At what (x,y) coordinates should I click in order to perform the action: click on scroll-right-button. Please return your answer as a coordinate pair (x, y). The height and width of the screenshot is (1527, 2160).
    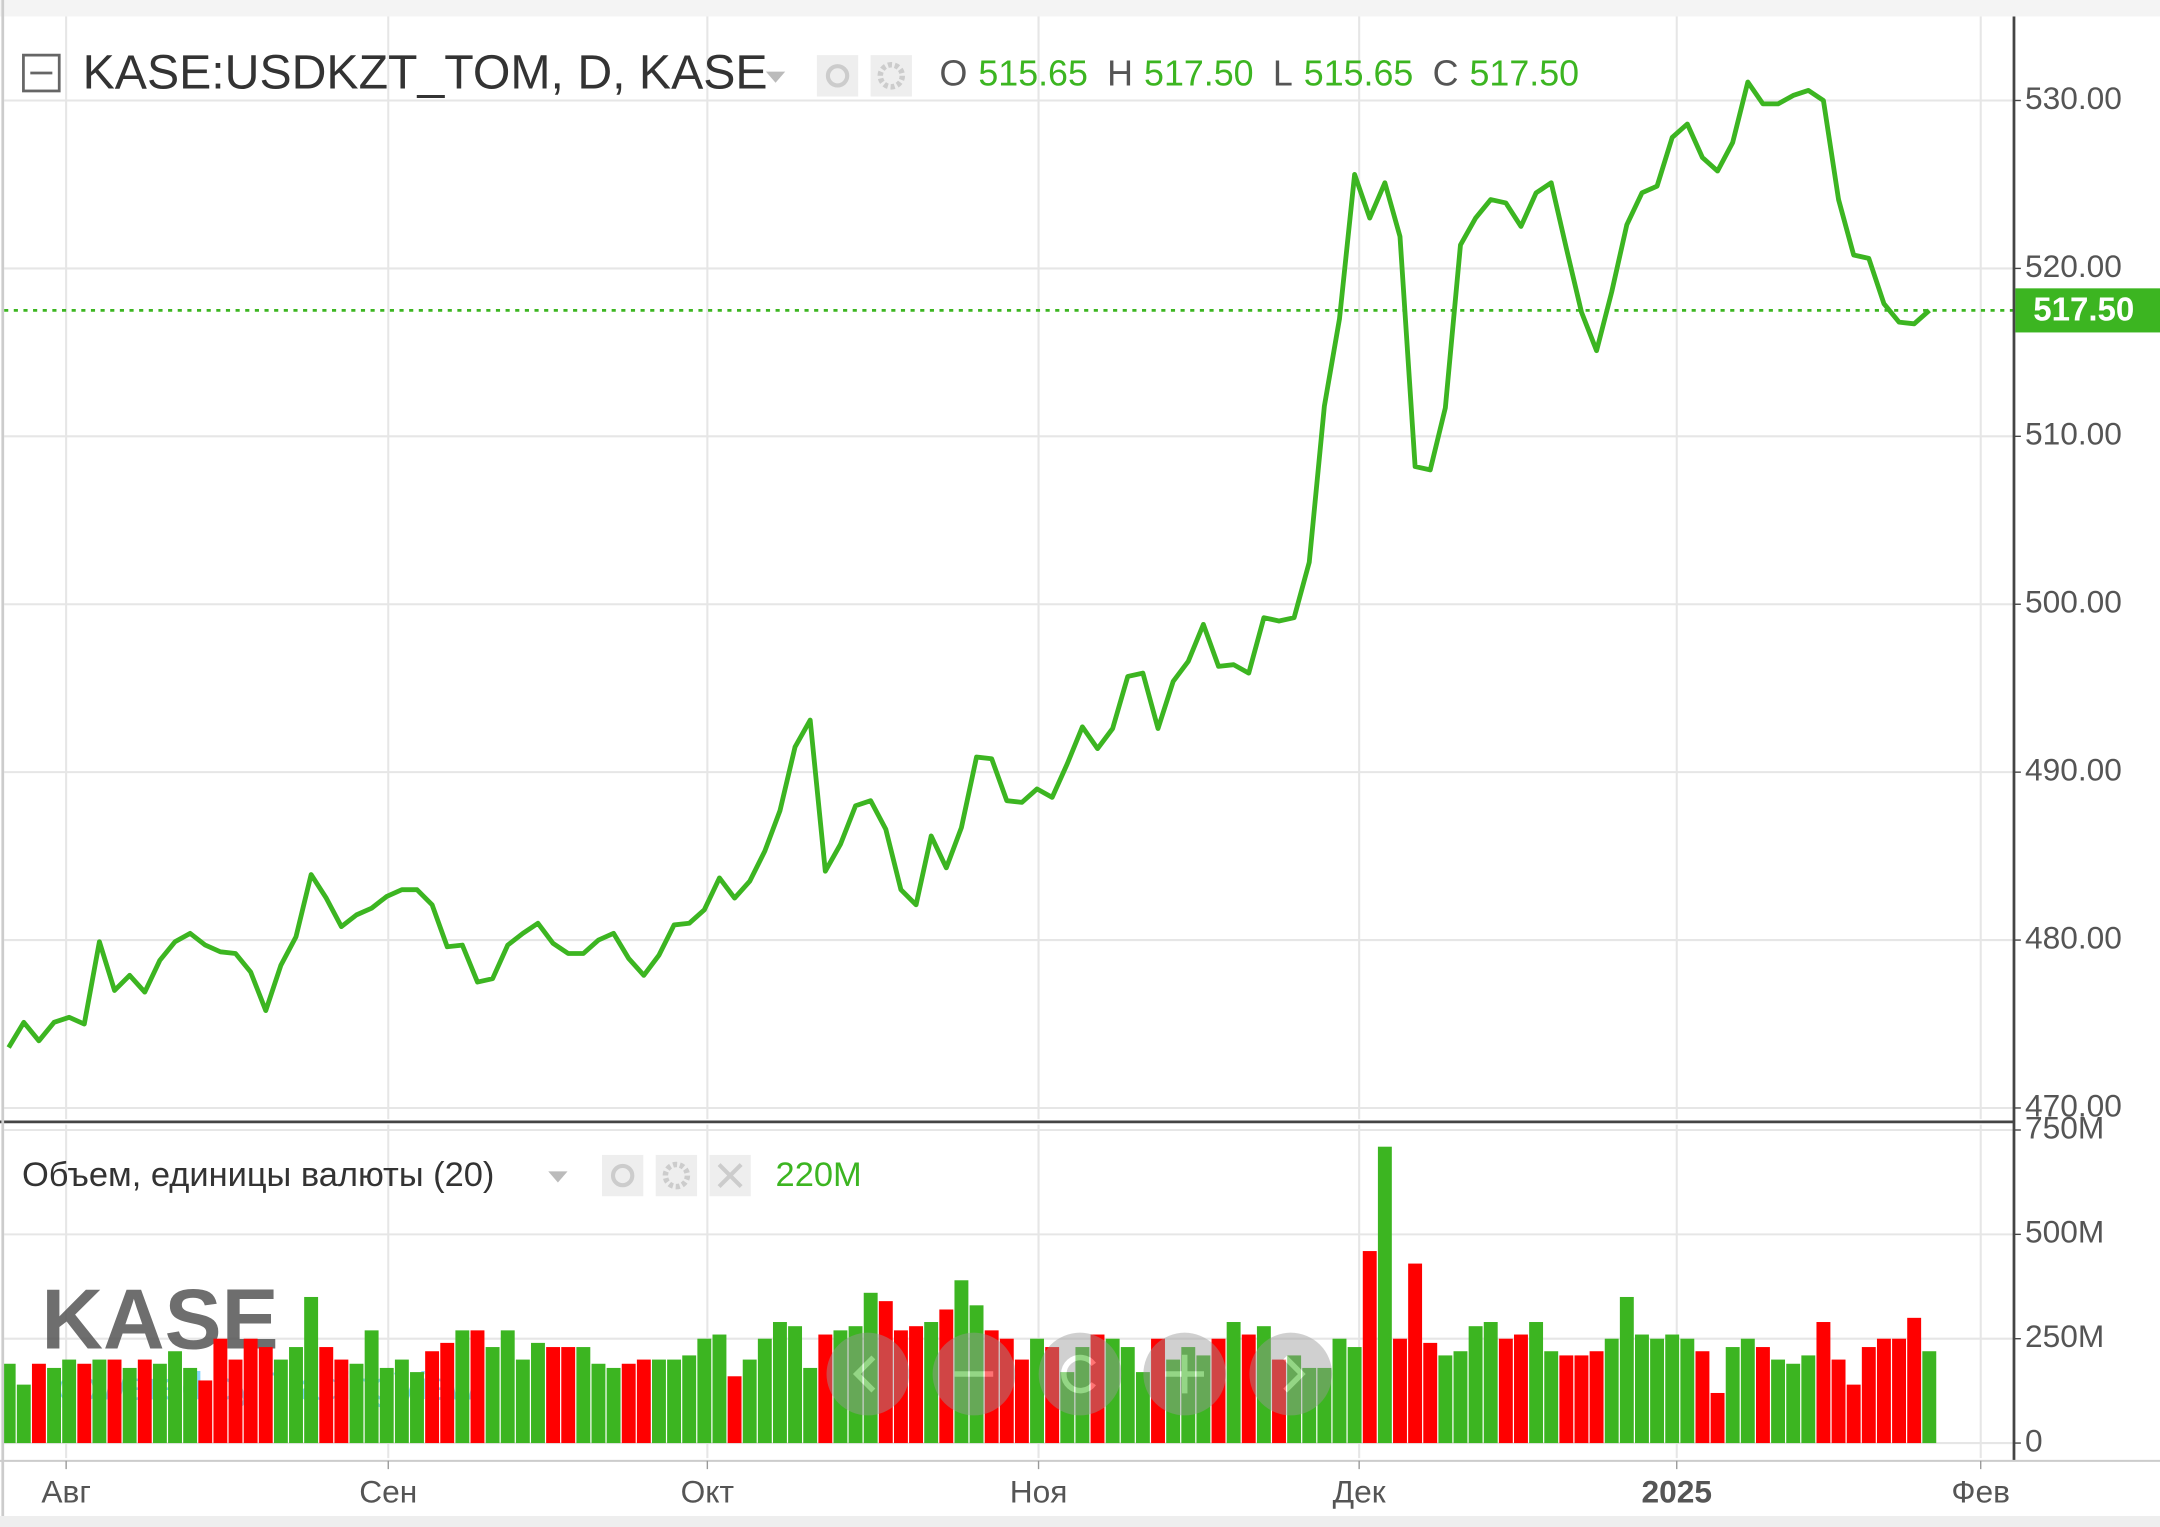
    Looking at the image, I should click on (1291, 1374).